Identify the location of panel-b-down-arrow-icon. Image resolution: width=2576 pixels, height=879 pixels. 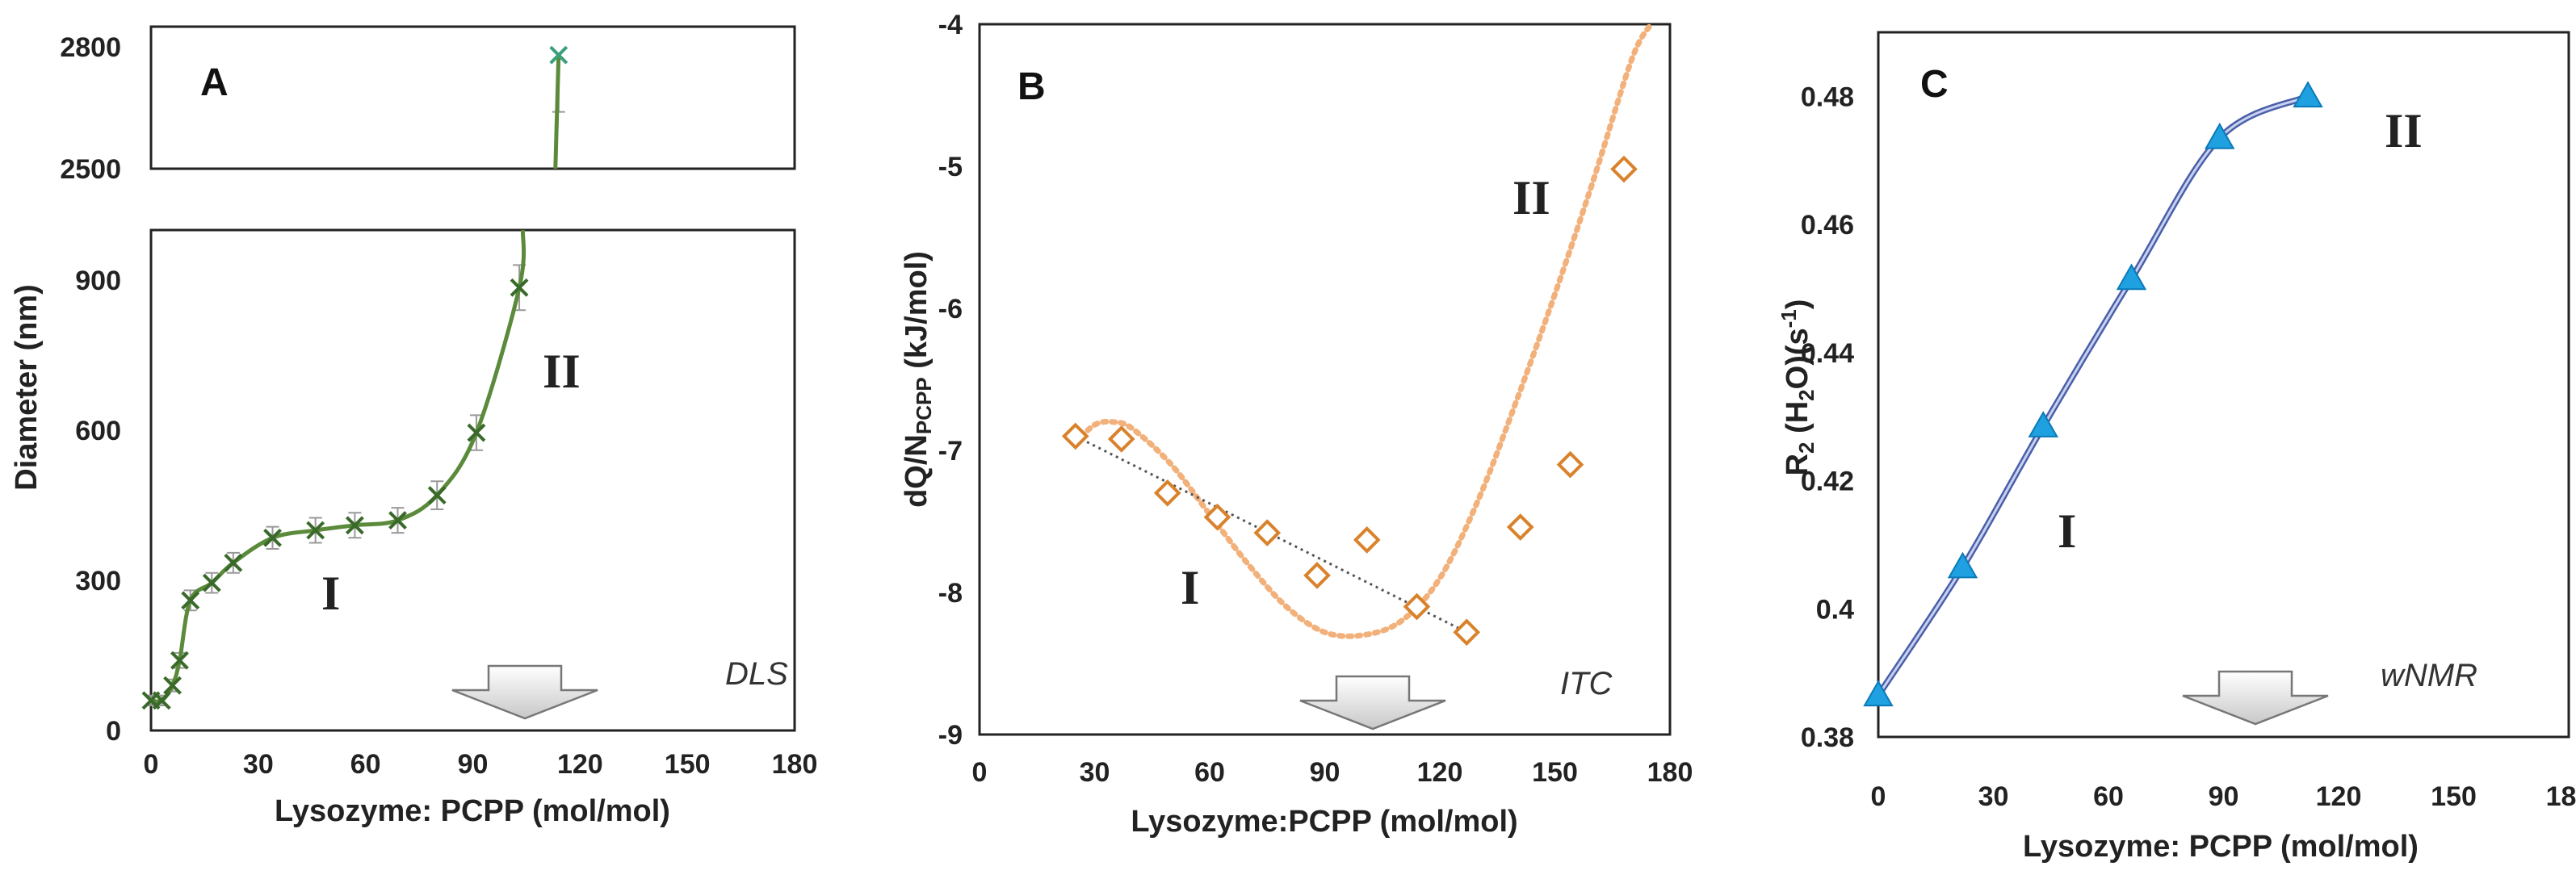
(1372, 703).